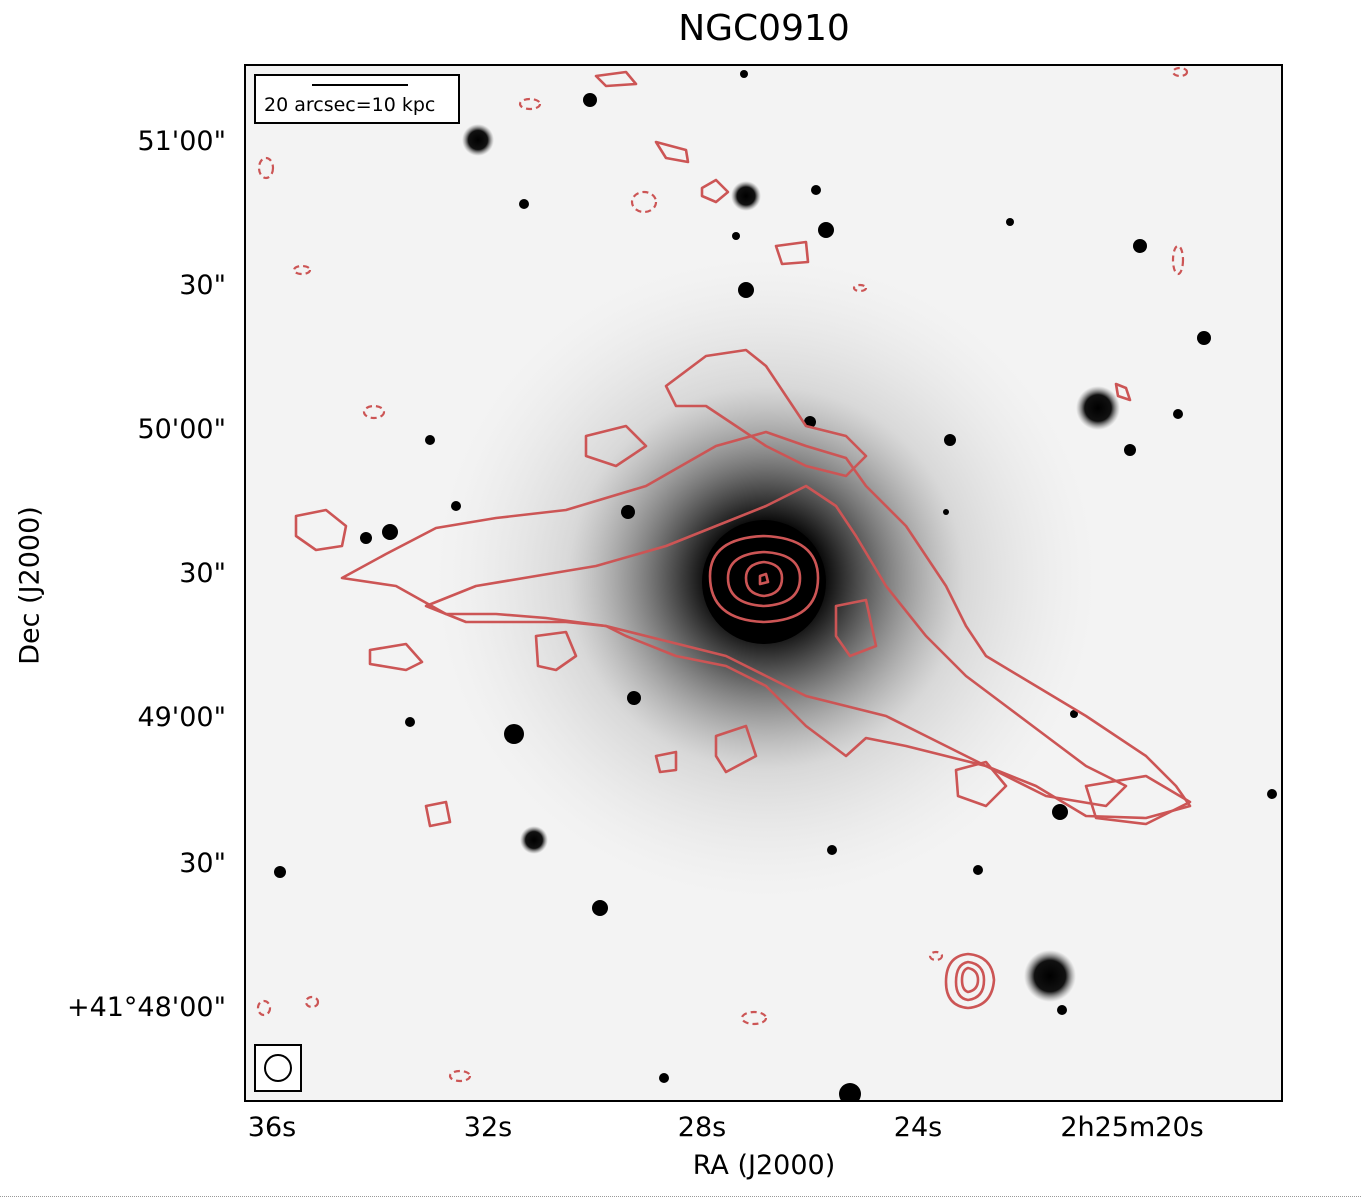 This screenshot has height=1200, width=1361. What do you see at coordinates (30, 585) in the screenshot?
I see `y-axis-label: Dec (J2000)` at bounding box center [30, 585].